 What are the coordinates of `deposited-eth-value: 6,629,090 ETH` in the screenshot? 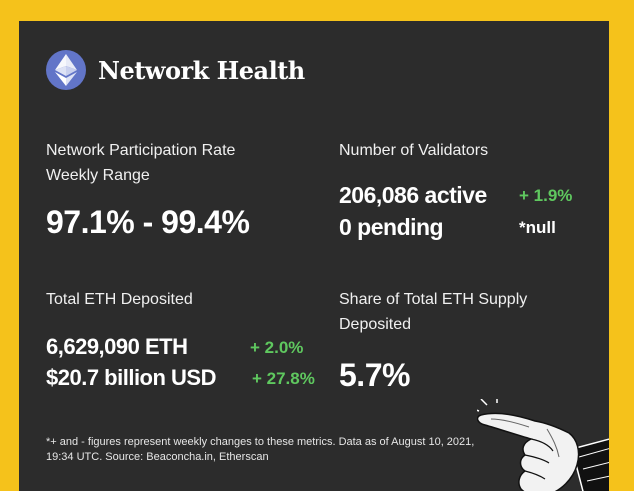 It's located at (117, 346).